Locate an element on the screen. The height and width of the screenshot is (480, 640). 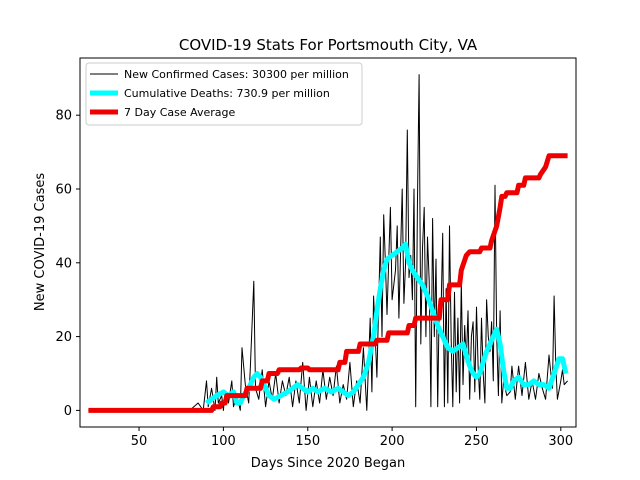
x-tick-label: 250 is located at coordinates (476, 441).